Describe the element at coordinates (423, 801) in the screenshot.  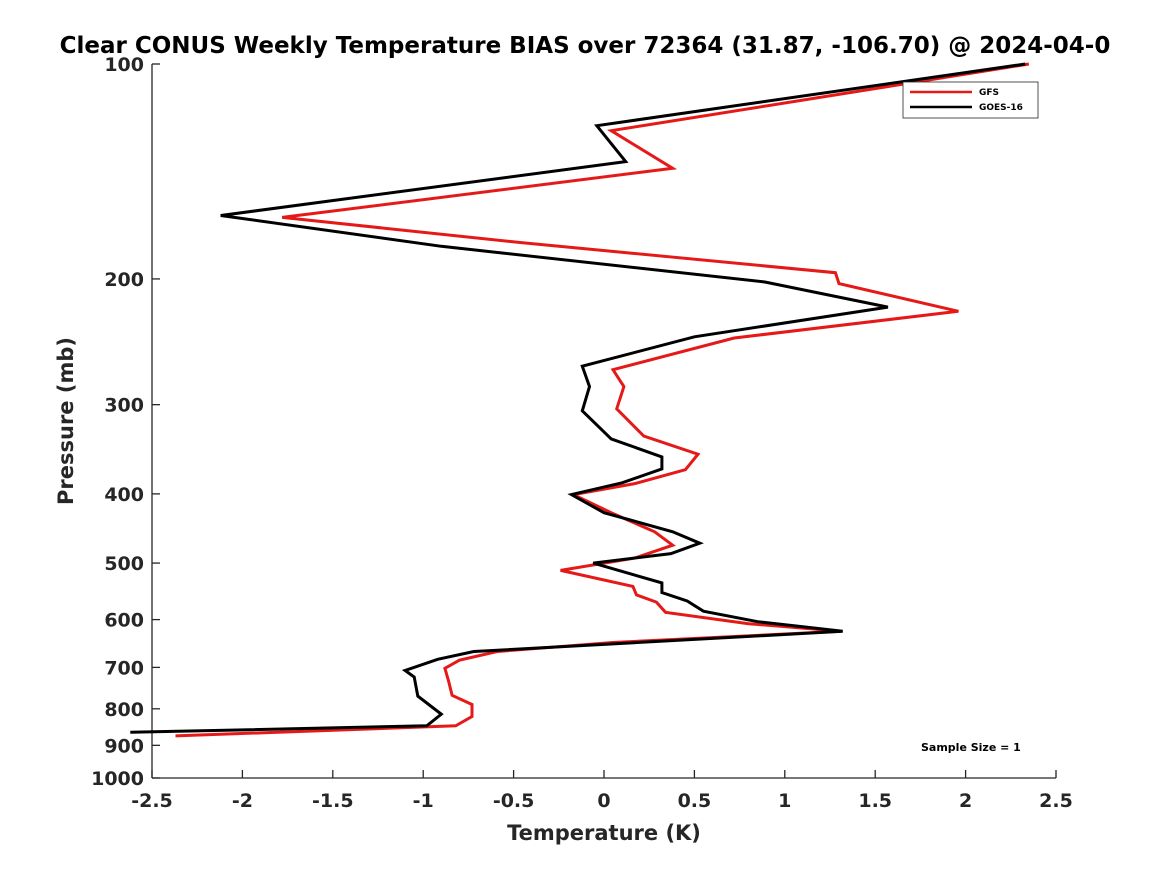
I see `x-tick-label: -1` at that location.